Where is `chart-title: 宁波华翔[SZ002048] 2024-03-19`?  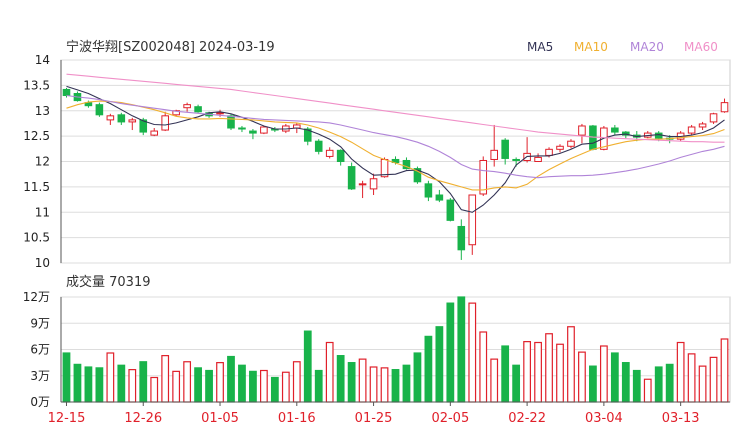
chart-title: 宁波华翔[SZ002048] 2024-03-19 is located at coordinates (170, 47).